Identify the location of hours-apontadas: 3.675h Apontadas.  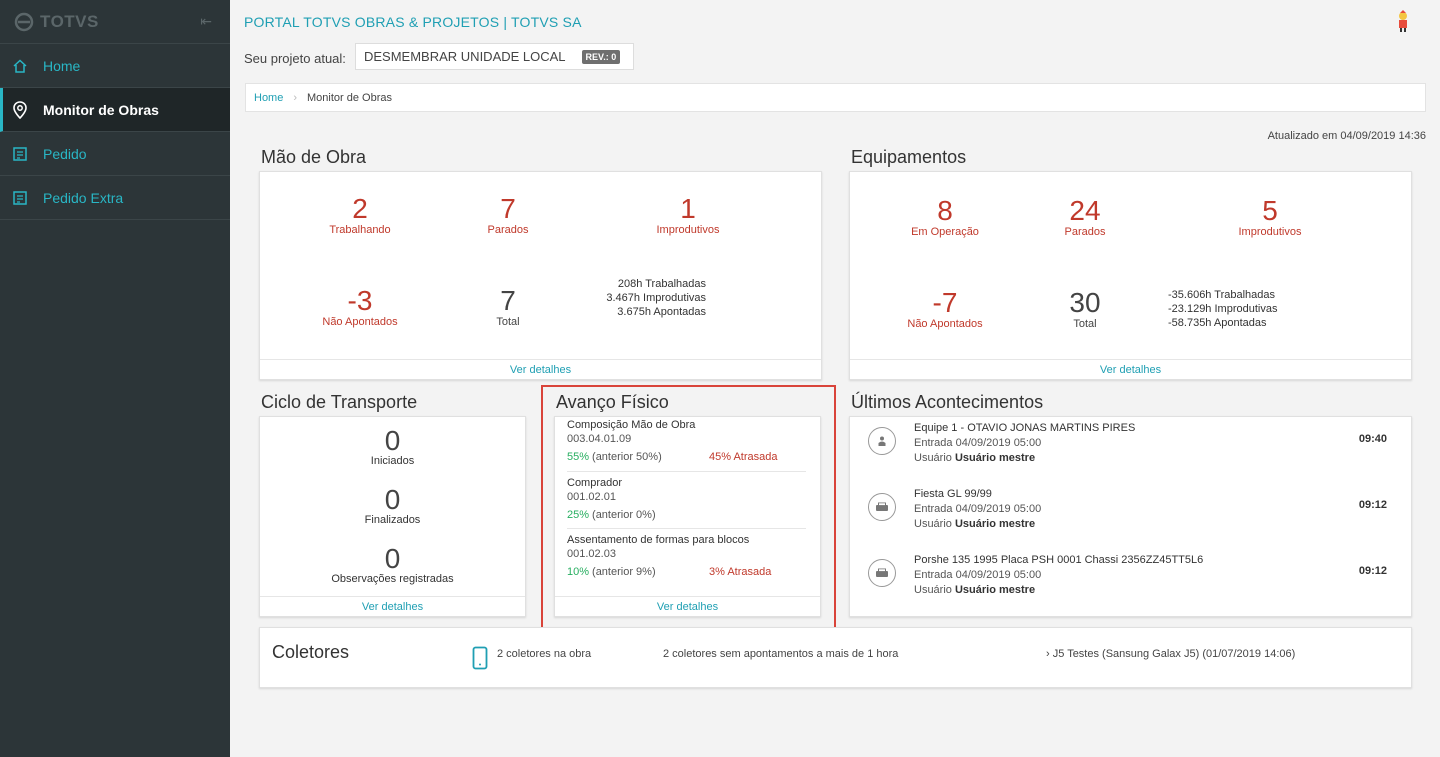
(661, 312).